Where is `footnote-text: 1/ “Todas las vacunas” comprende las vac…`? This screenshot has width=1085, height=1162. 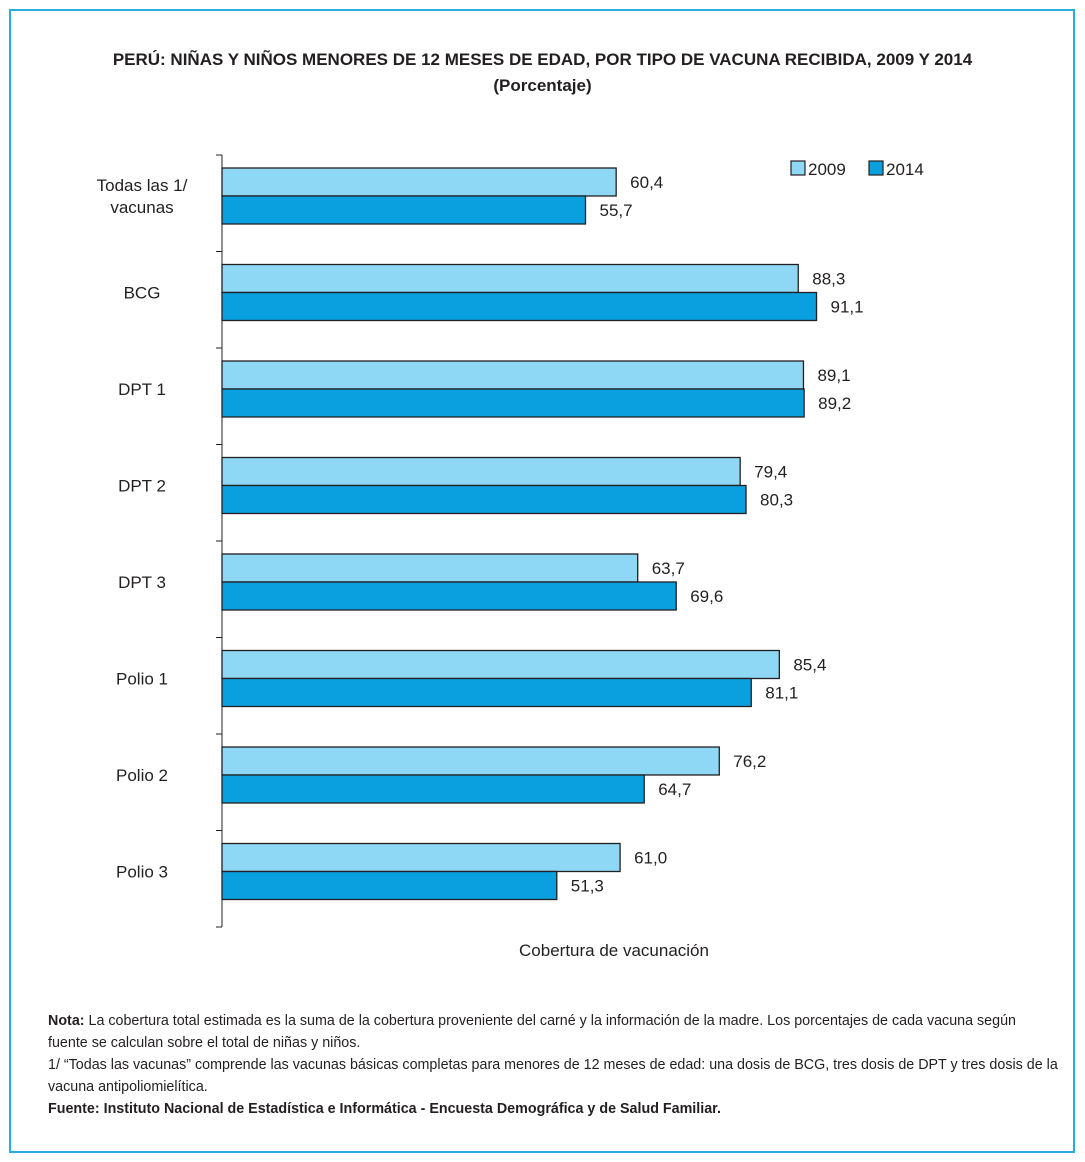 footnote-text: 1/ “Todas las vacunas” comprende las vac… is located at coordinates (553, 1076).